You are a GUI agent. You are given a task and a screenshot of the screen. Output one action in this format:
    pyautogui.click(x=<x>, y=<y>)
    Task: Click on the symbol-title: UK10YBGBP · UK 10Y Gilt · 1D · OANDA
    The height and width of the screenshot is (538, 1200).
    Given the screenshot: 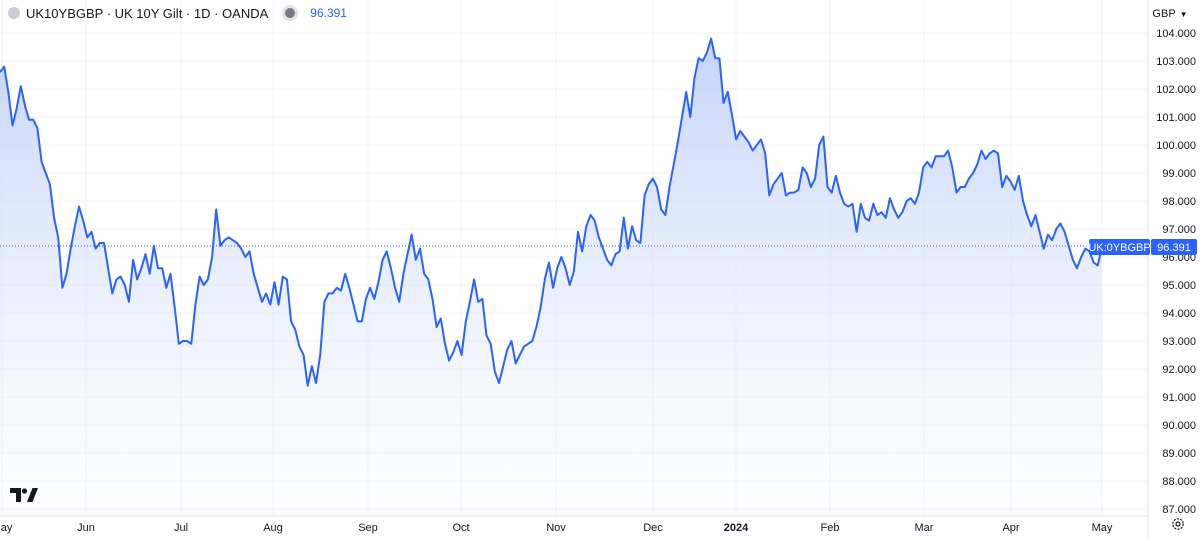 What is the action you would take?
    pyautogui.click(x=147, y=13)
    